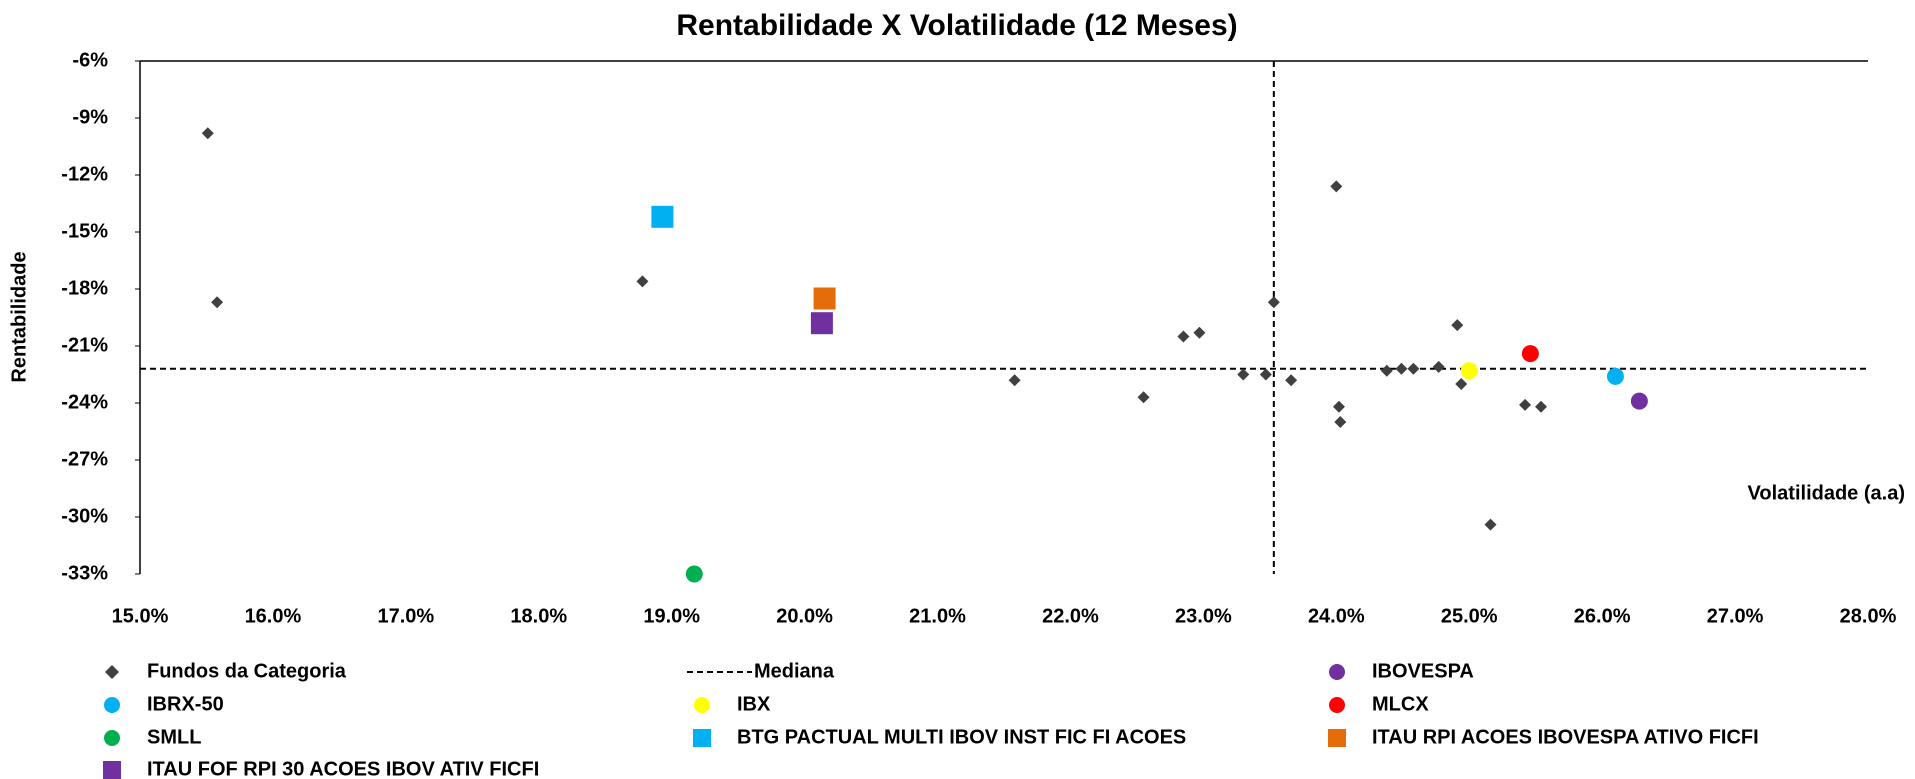 The image size is (1915, 779). I want to click on x-tick-label: 22.0%, so click(1070, 616).